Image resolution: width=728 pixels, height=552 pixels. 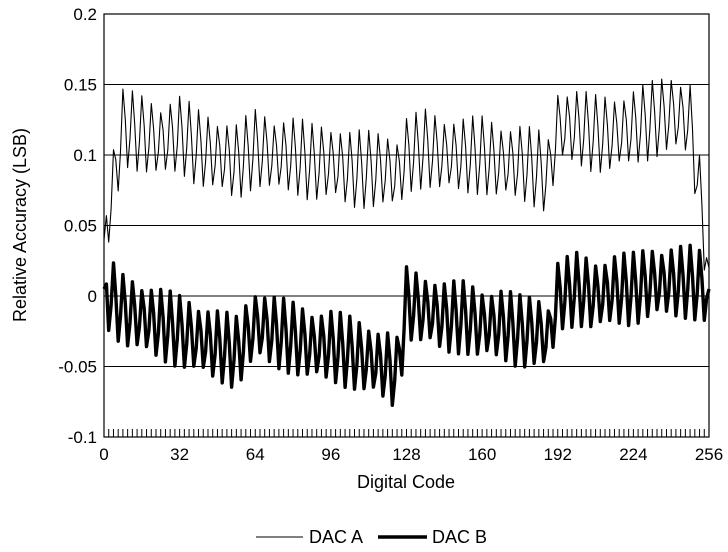 What do you see at coordinates (255, 454) in the screenshot?
I see `x-tick-label: 64` at bounding box center [255, 454].